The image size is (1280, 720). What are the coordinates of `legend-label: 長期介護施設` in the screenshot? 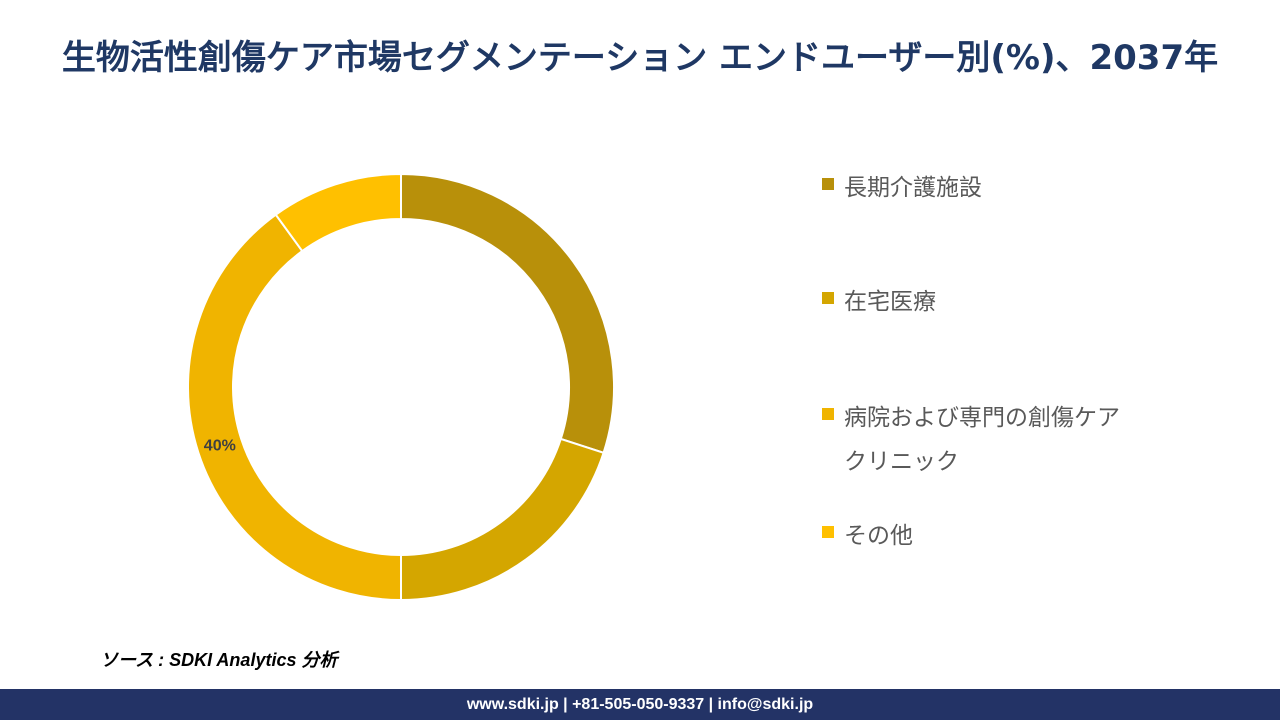 It's located at (913, 188).